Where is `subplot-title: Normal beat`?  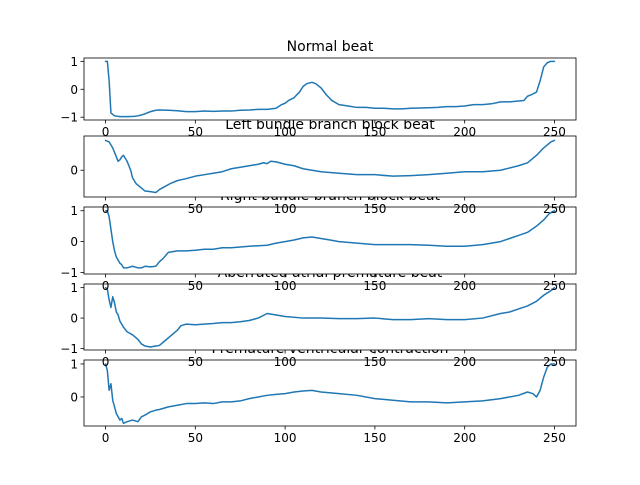
subplot-title: Normal beat is located at coordinates (330, 47).